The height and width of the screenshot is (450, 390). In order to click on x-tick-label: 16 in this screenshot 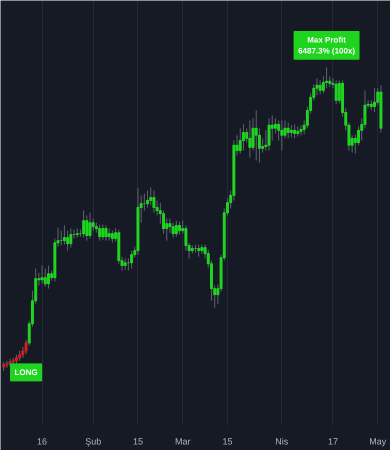, I will do `click(42, 441)`.